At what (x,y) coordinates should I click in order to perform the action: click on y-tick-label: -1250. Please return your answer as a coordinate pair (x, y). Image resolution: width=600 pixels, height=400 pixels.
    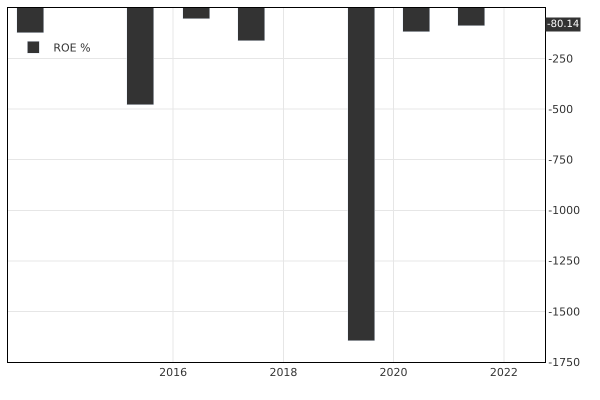
    Looking at the image, I should click on (564, 261).